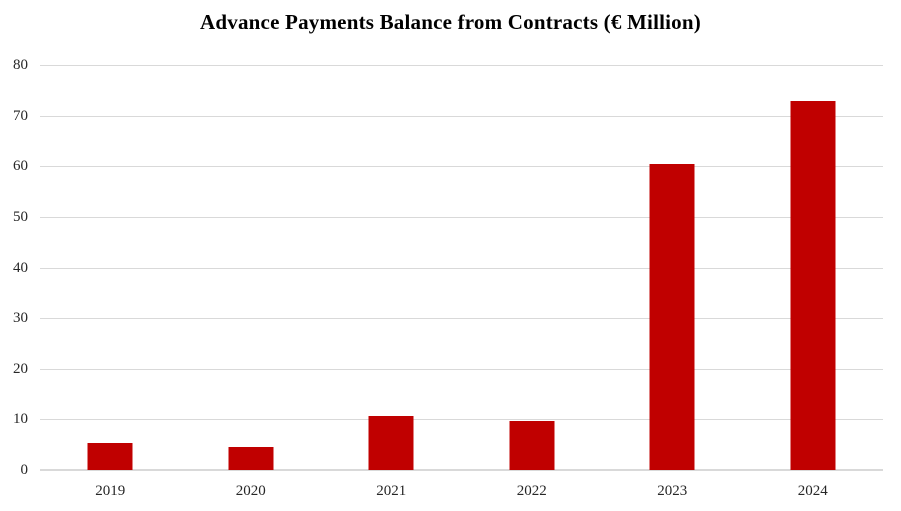 This screenshot has width=901, height=511. What do you see at coordinates (531, 491) in the screenshot?
I see `x-tick-label-2022: 2022` at bounding box center [531, 491].